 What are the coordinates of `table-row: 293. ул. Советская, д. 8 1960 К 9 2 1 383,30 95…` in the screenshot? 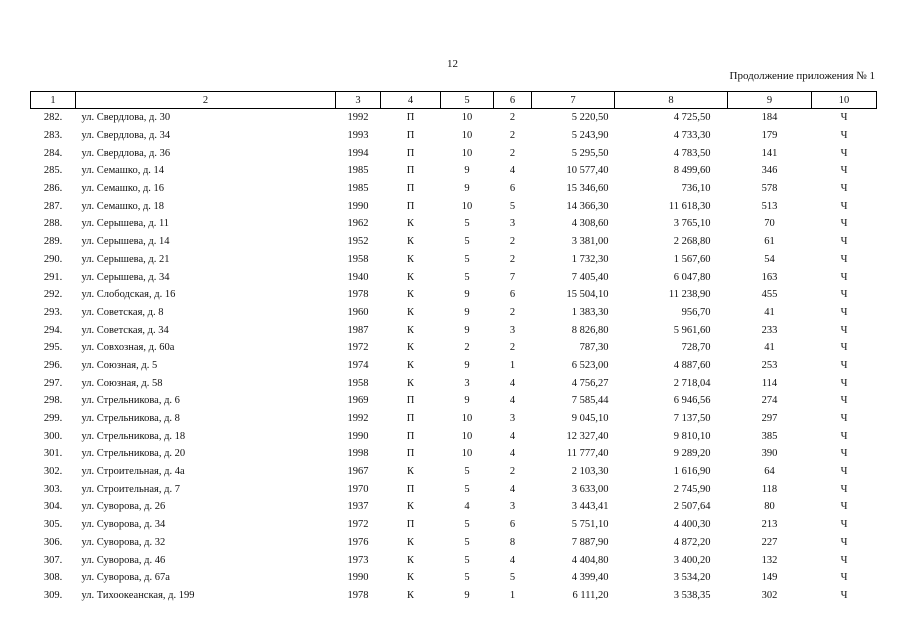 It's located at (454, 313).